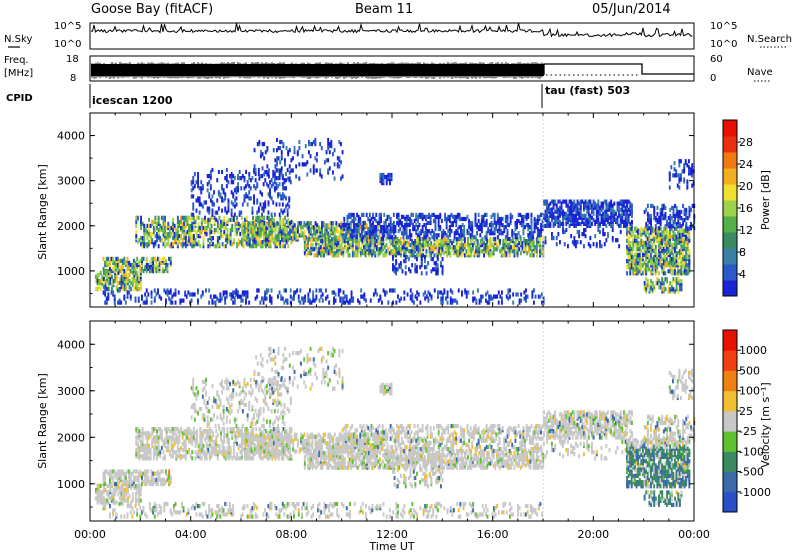 This screenshot has height=554, width=800. Describe the element at coordinates (16, 60) in the screenshot. I see `freq-label-line1: Freq.` at that location.